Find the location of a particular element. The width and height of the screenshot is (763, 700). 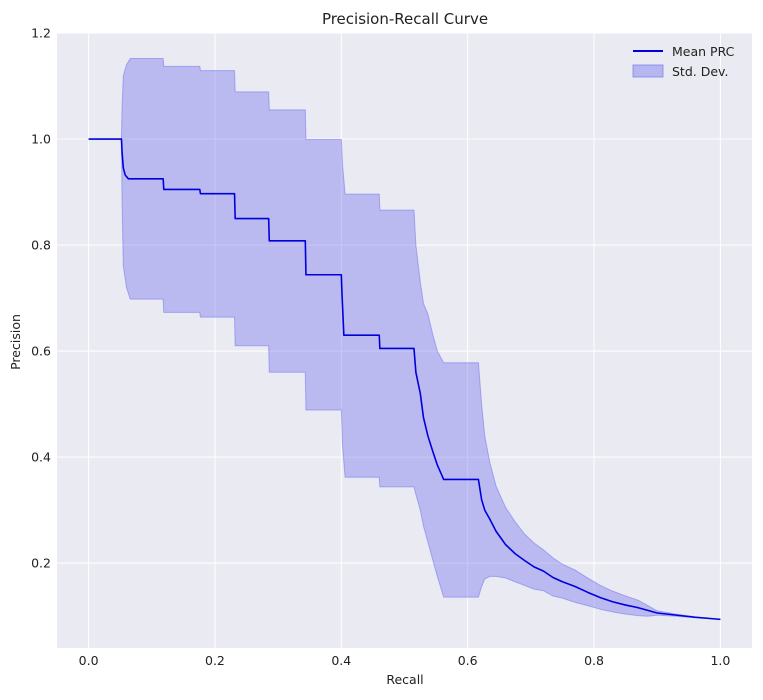

y-tick-labels: 0.2 0.4 0.6 0.8 1.0 1.2 is located at coordinates (41, 298).